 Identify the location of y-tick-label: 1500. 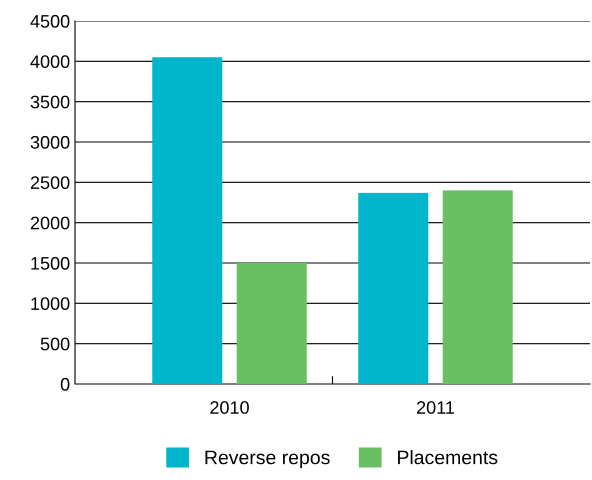
(50, 263).